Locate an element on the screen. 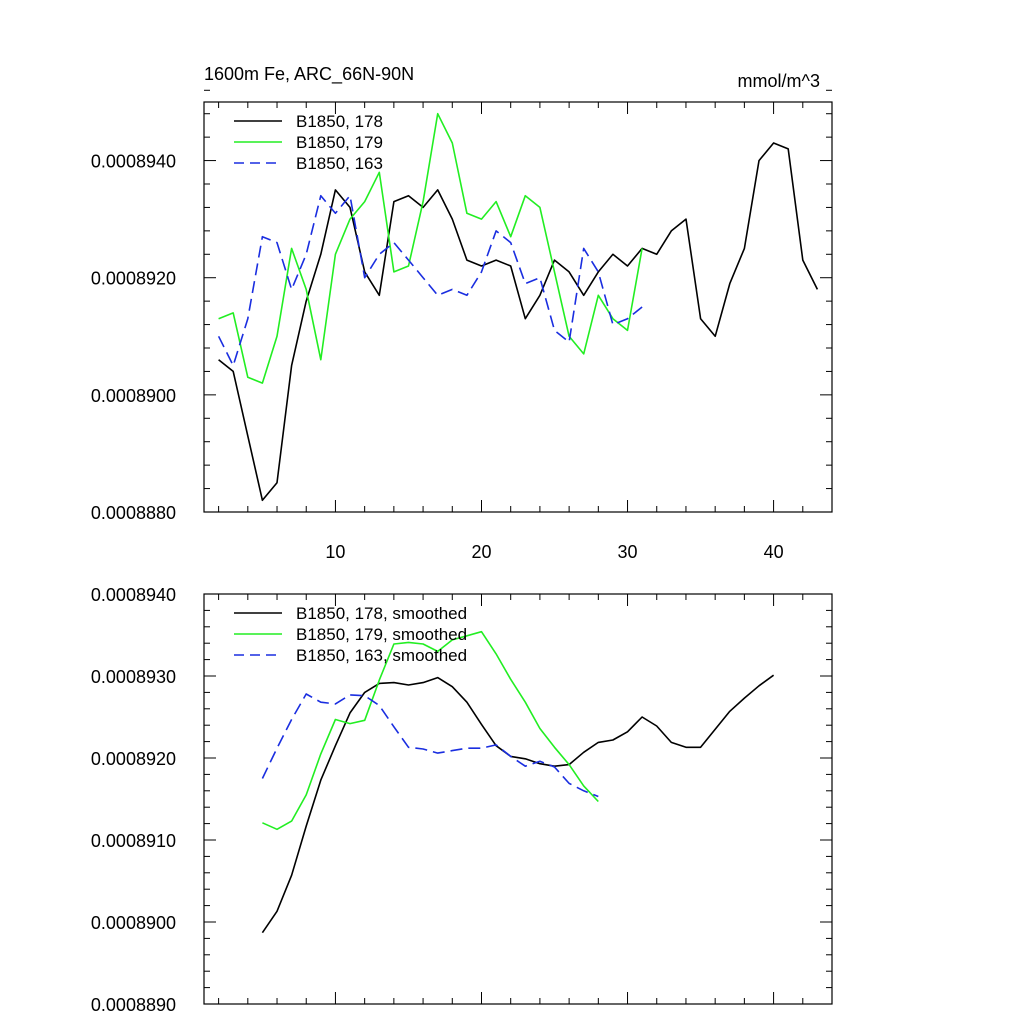  chart2-y-tick-label: 0.0008940 is located at coordinates (133, 595).